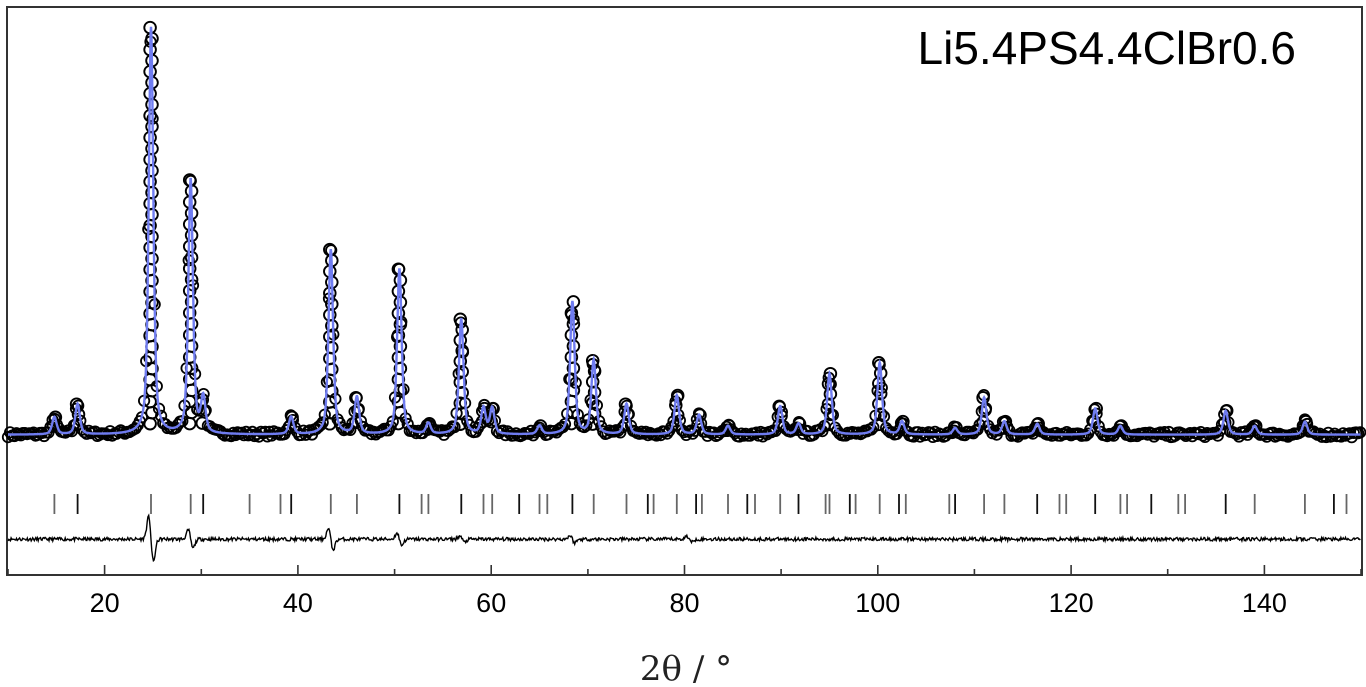  I want to click on difference-line, so click(684, 538).